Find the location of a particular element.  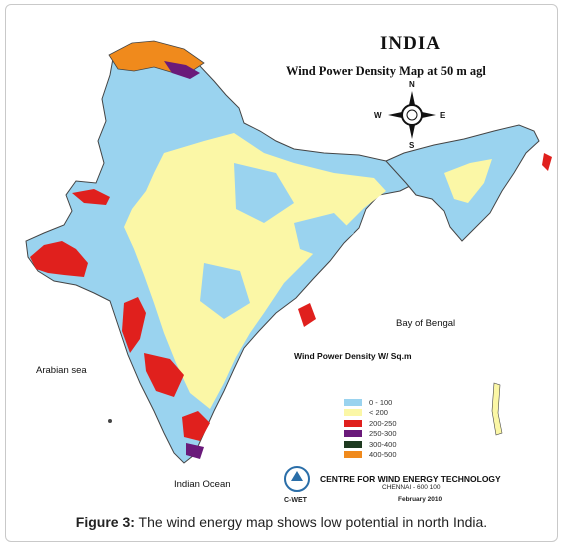

compass-w: W is located at coordinates (378, 115).